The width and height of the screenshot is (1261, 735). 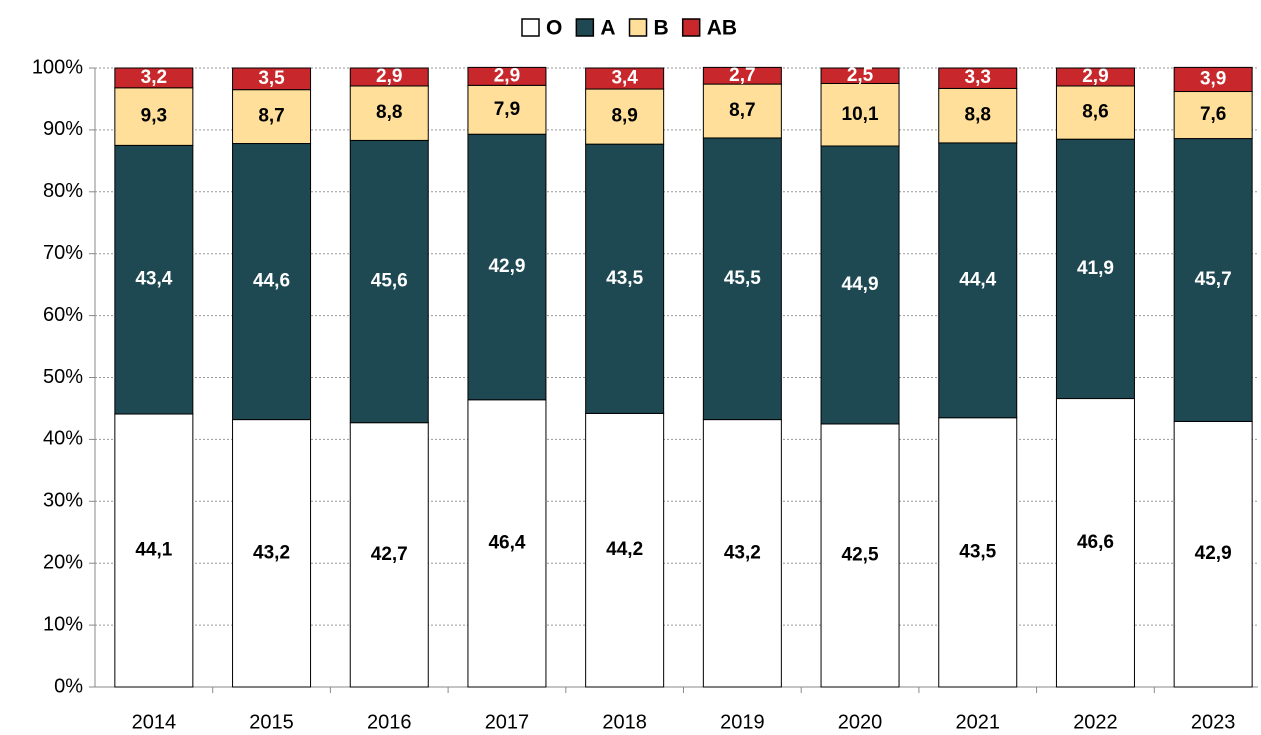 I want to click on x-tick-label: 2017, so click(x=507, y=722).